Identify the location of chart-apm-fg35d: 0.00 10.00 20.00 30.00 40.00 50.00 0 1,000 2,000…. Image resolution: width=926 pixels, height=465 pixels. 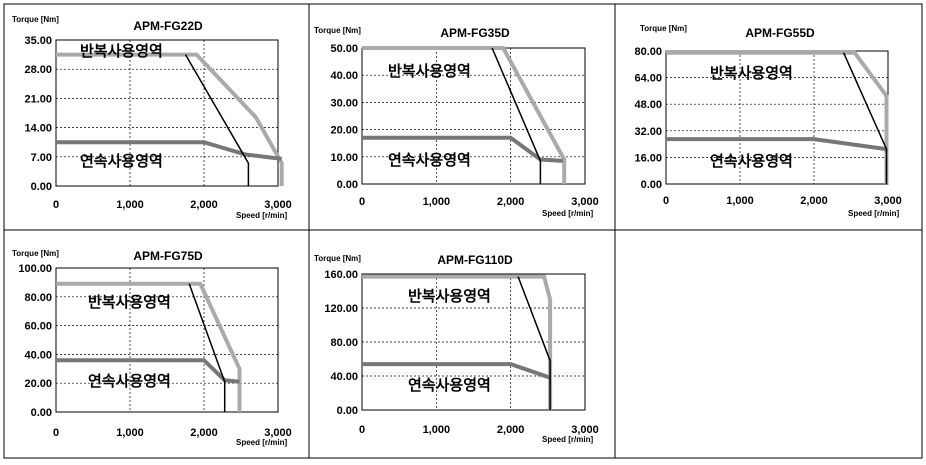
(456, 122).